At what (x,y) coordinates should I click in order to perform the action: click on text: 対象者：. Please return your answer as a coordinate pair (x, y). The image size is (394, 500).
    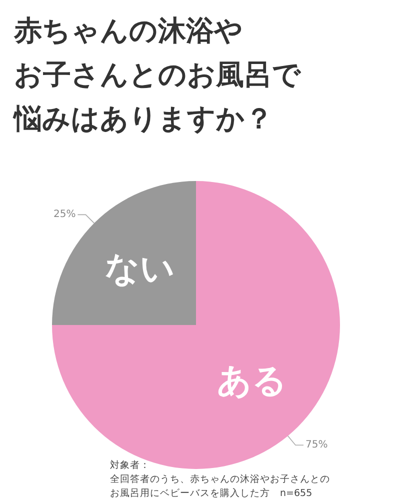
    Looking at the image, I should click on (130, 465).